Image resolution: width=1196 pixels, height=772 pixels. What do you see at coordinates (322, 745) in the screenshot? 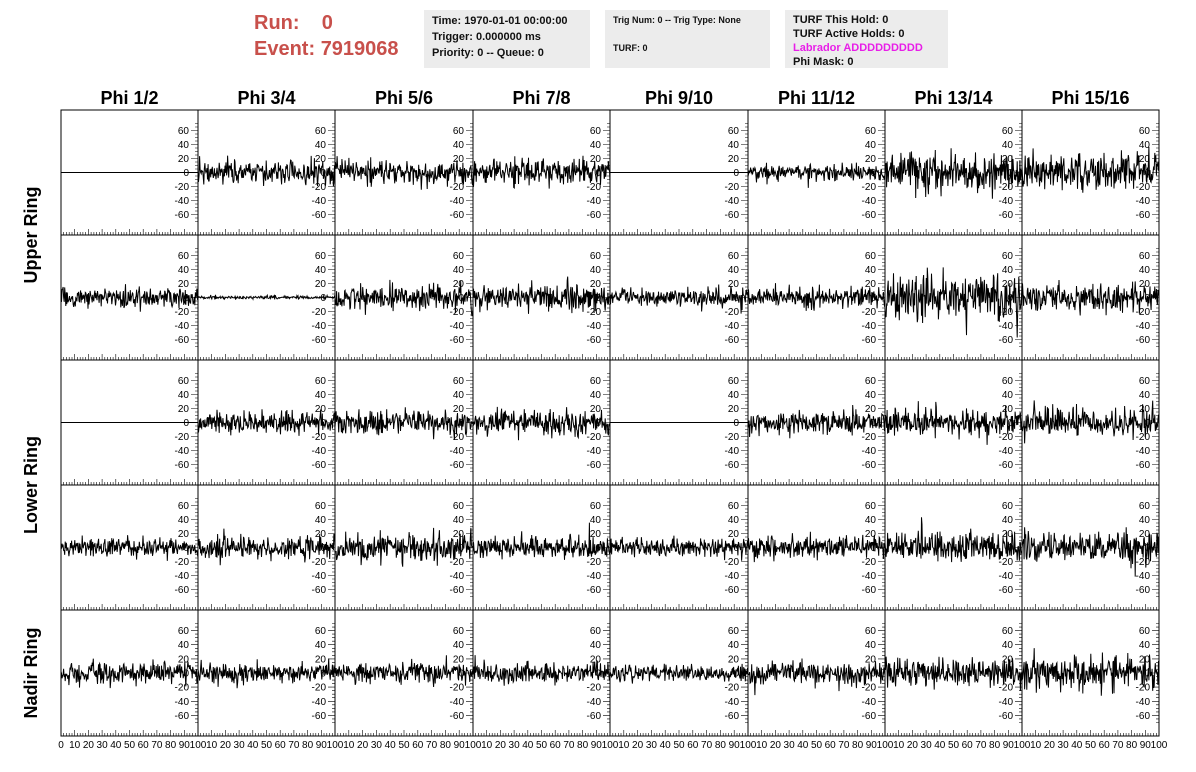
I see `x-tick-label: 90` at bounding box center [322, 745].